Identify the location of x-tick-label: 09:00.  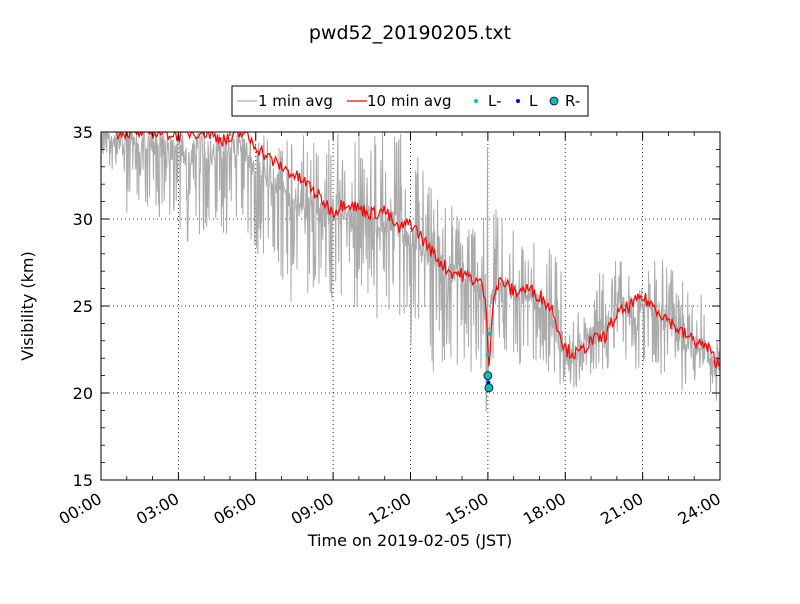
(312, 509).